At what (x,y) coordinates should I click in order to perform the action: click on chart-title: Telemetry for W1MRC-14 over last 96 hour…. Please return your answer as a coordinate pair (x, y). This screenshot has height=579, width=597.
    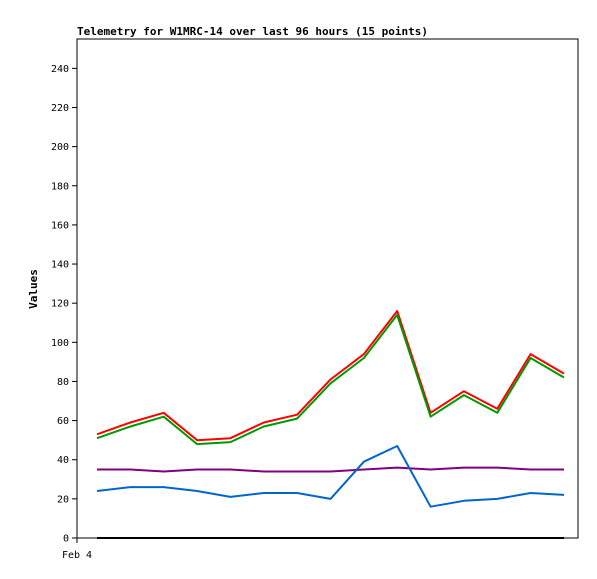
    Looking at the image, I should click on (252, 31).